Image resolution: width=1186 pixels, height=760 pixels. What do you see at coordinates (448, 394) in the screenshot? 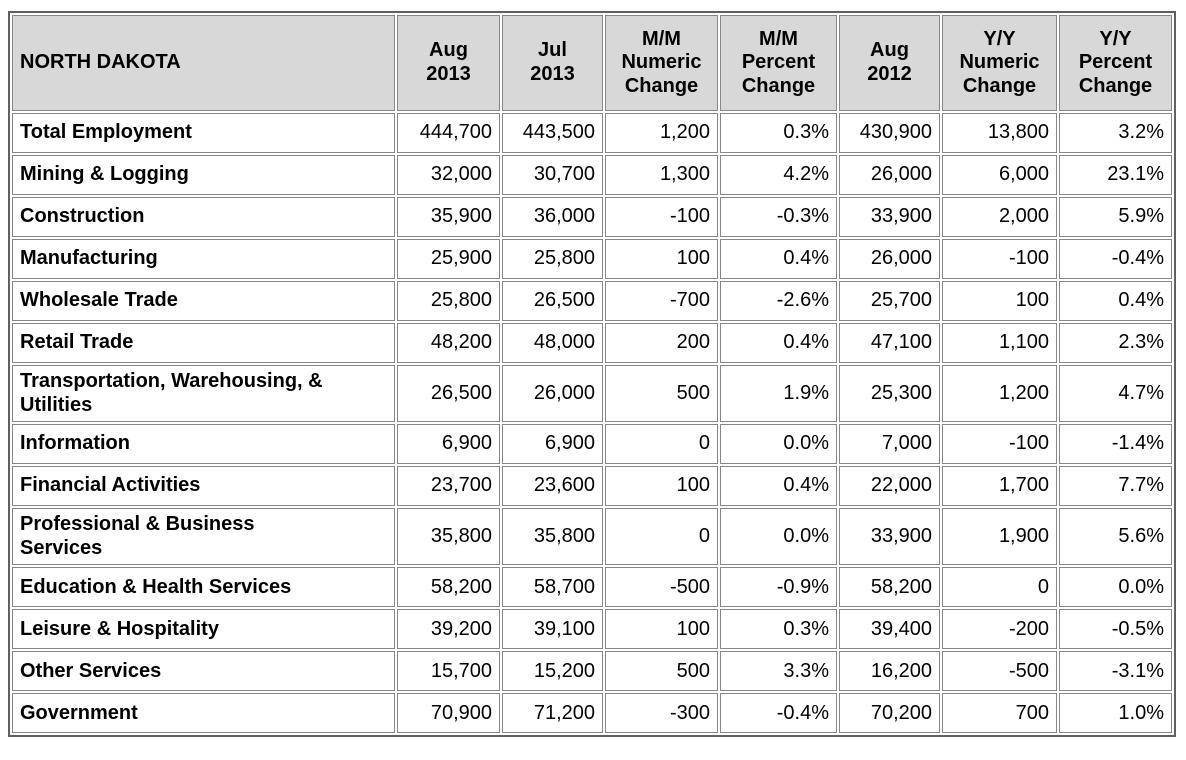
I see `data-cell: 26,500` at bounding box center [448, 394].